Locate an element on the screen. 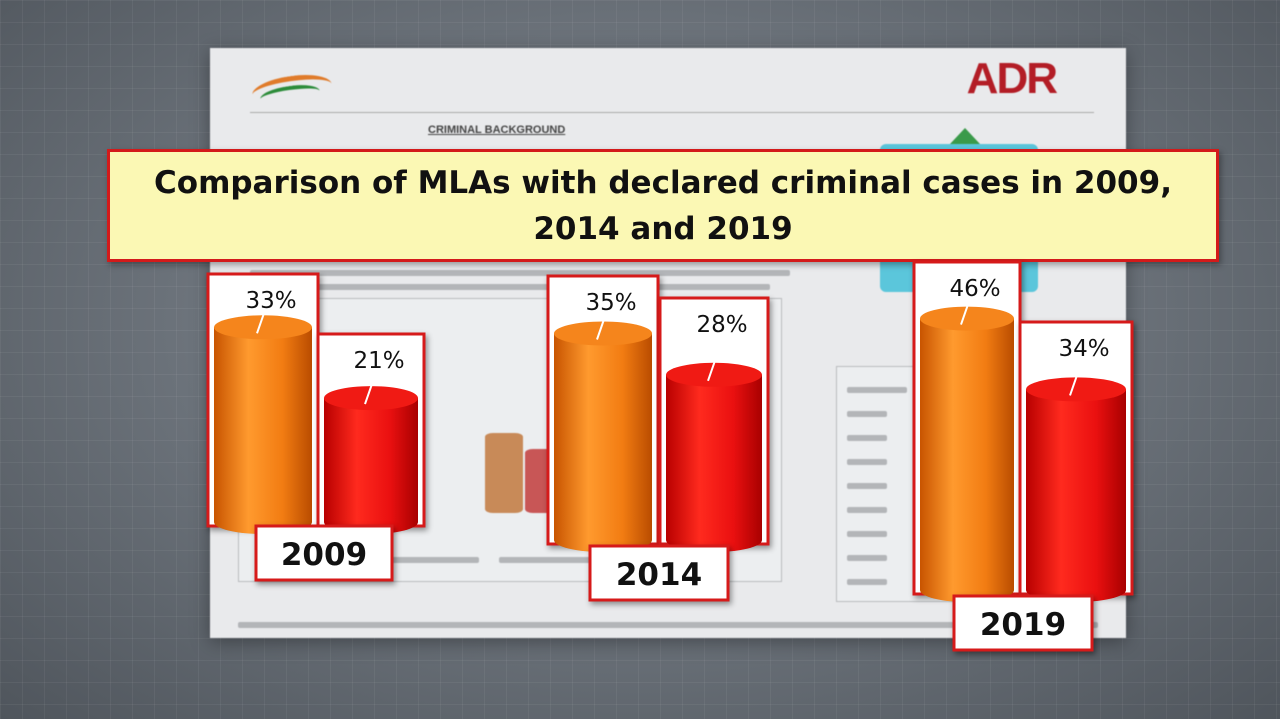  data-label: 35% is located at coordinates (610, 303).